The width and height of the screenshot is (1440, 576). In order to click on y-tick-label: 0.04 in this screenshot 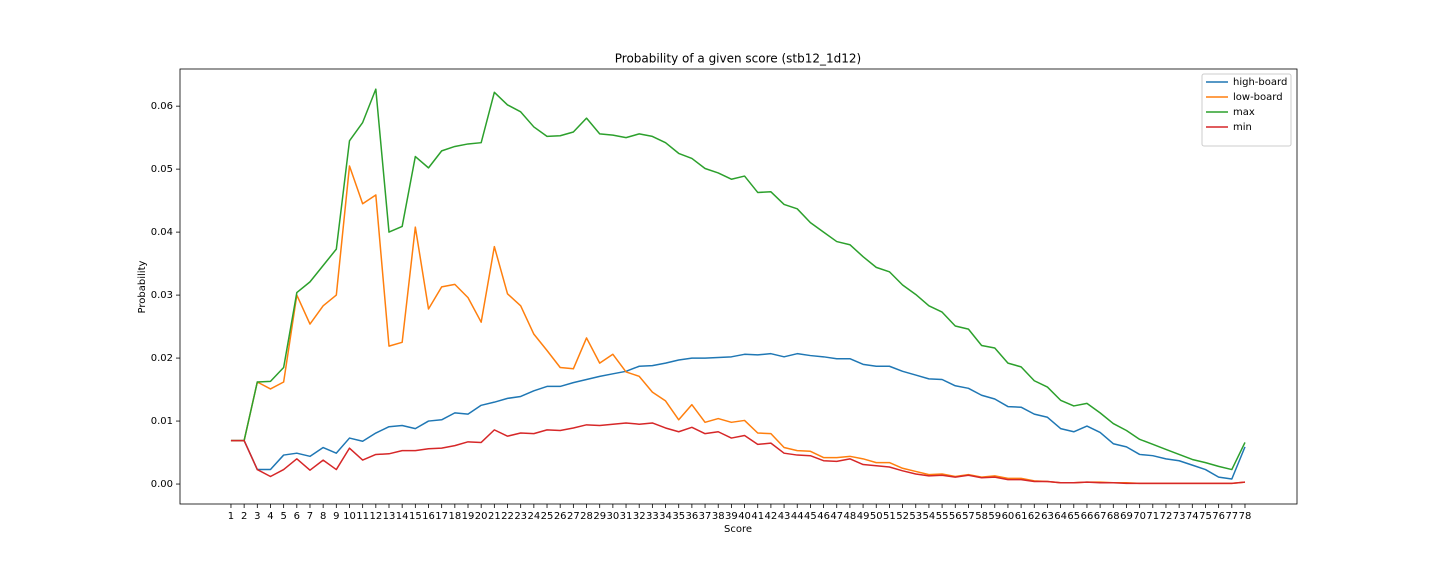, I will do `click(162, 232)`.